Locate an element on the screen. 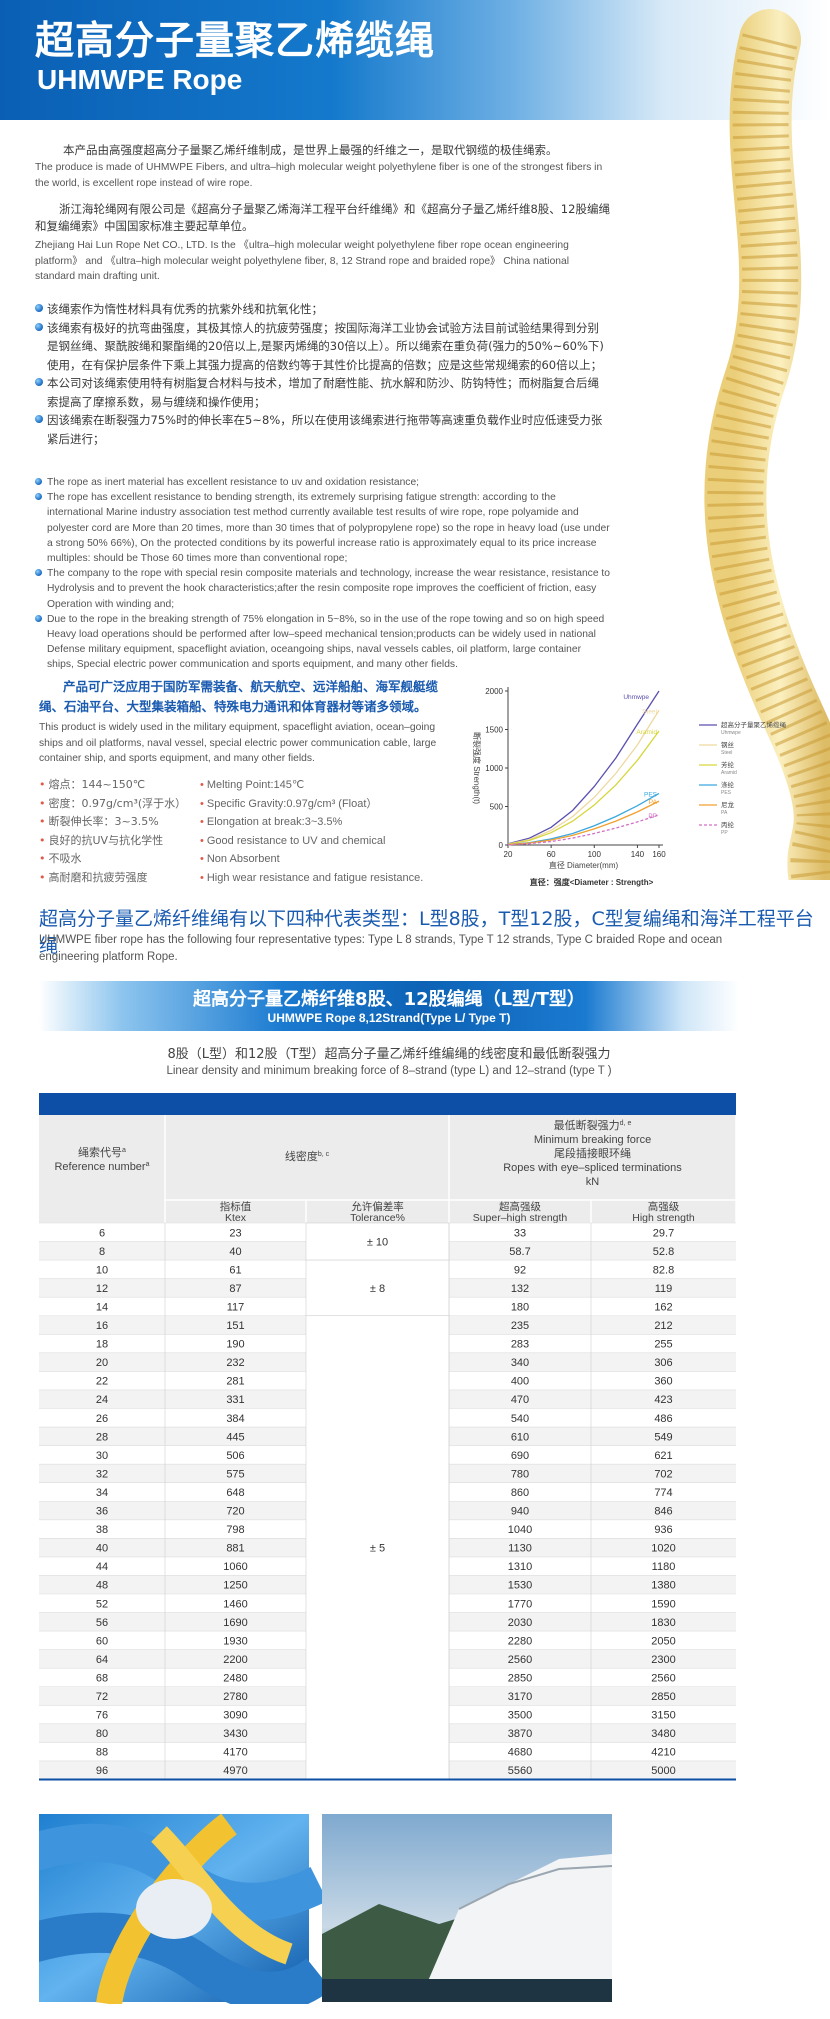  footnote-mark: b, c is located at coordinates (324, 1154).